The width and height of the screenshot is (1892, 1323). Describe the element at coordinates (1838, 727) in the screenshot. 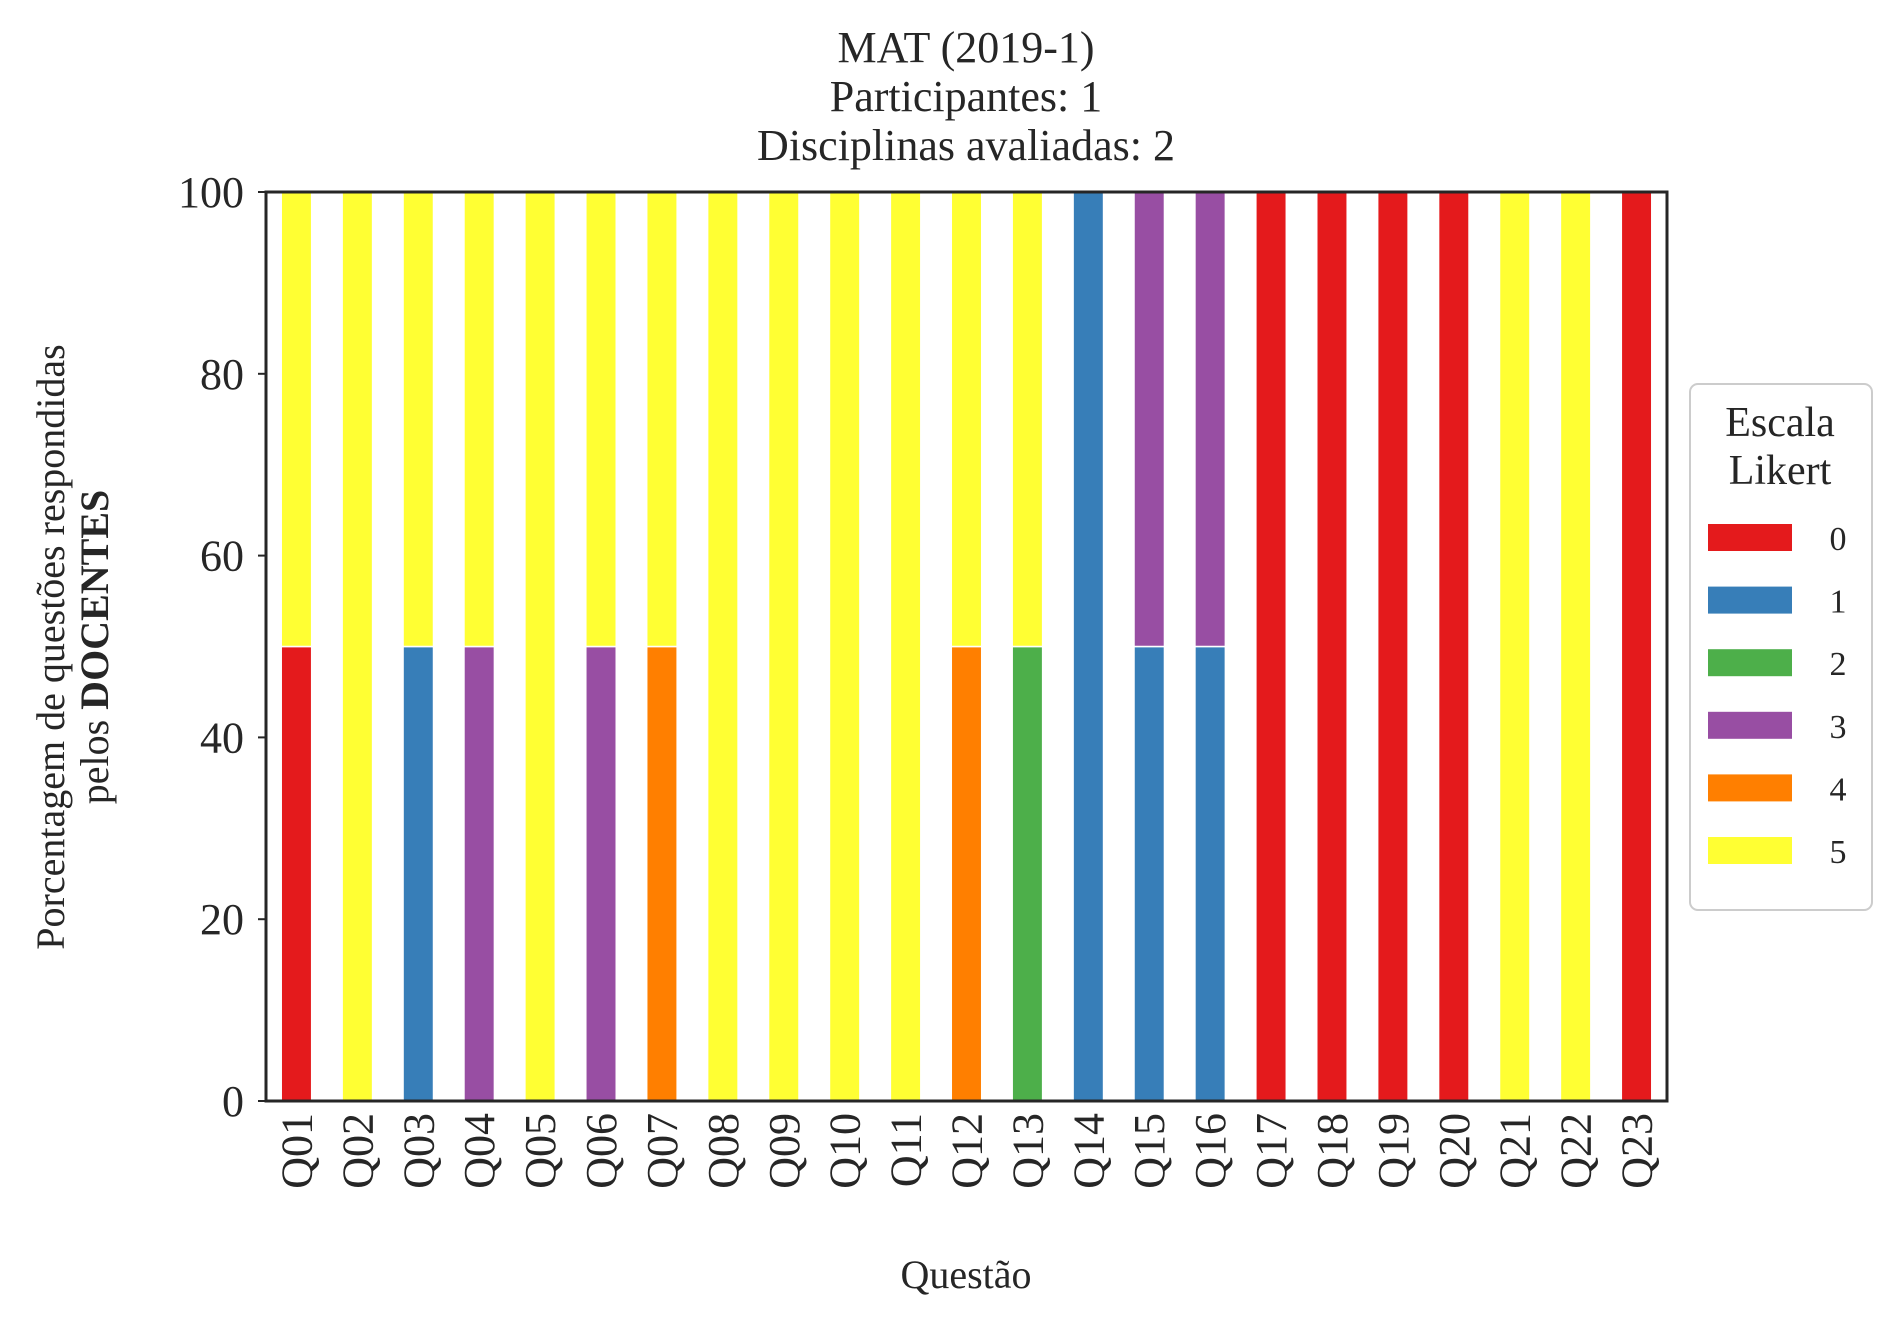

I see `legend-label-3: 3` at that location.